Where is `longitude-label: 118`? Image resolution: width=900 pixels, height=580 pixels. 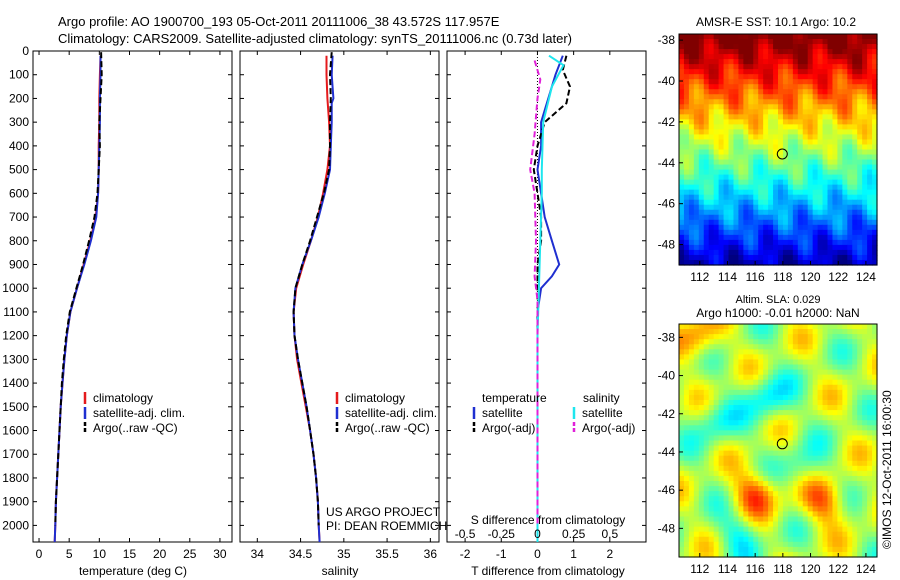 longitude-label: 118 is located at coordinates (782, 569).